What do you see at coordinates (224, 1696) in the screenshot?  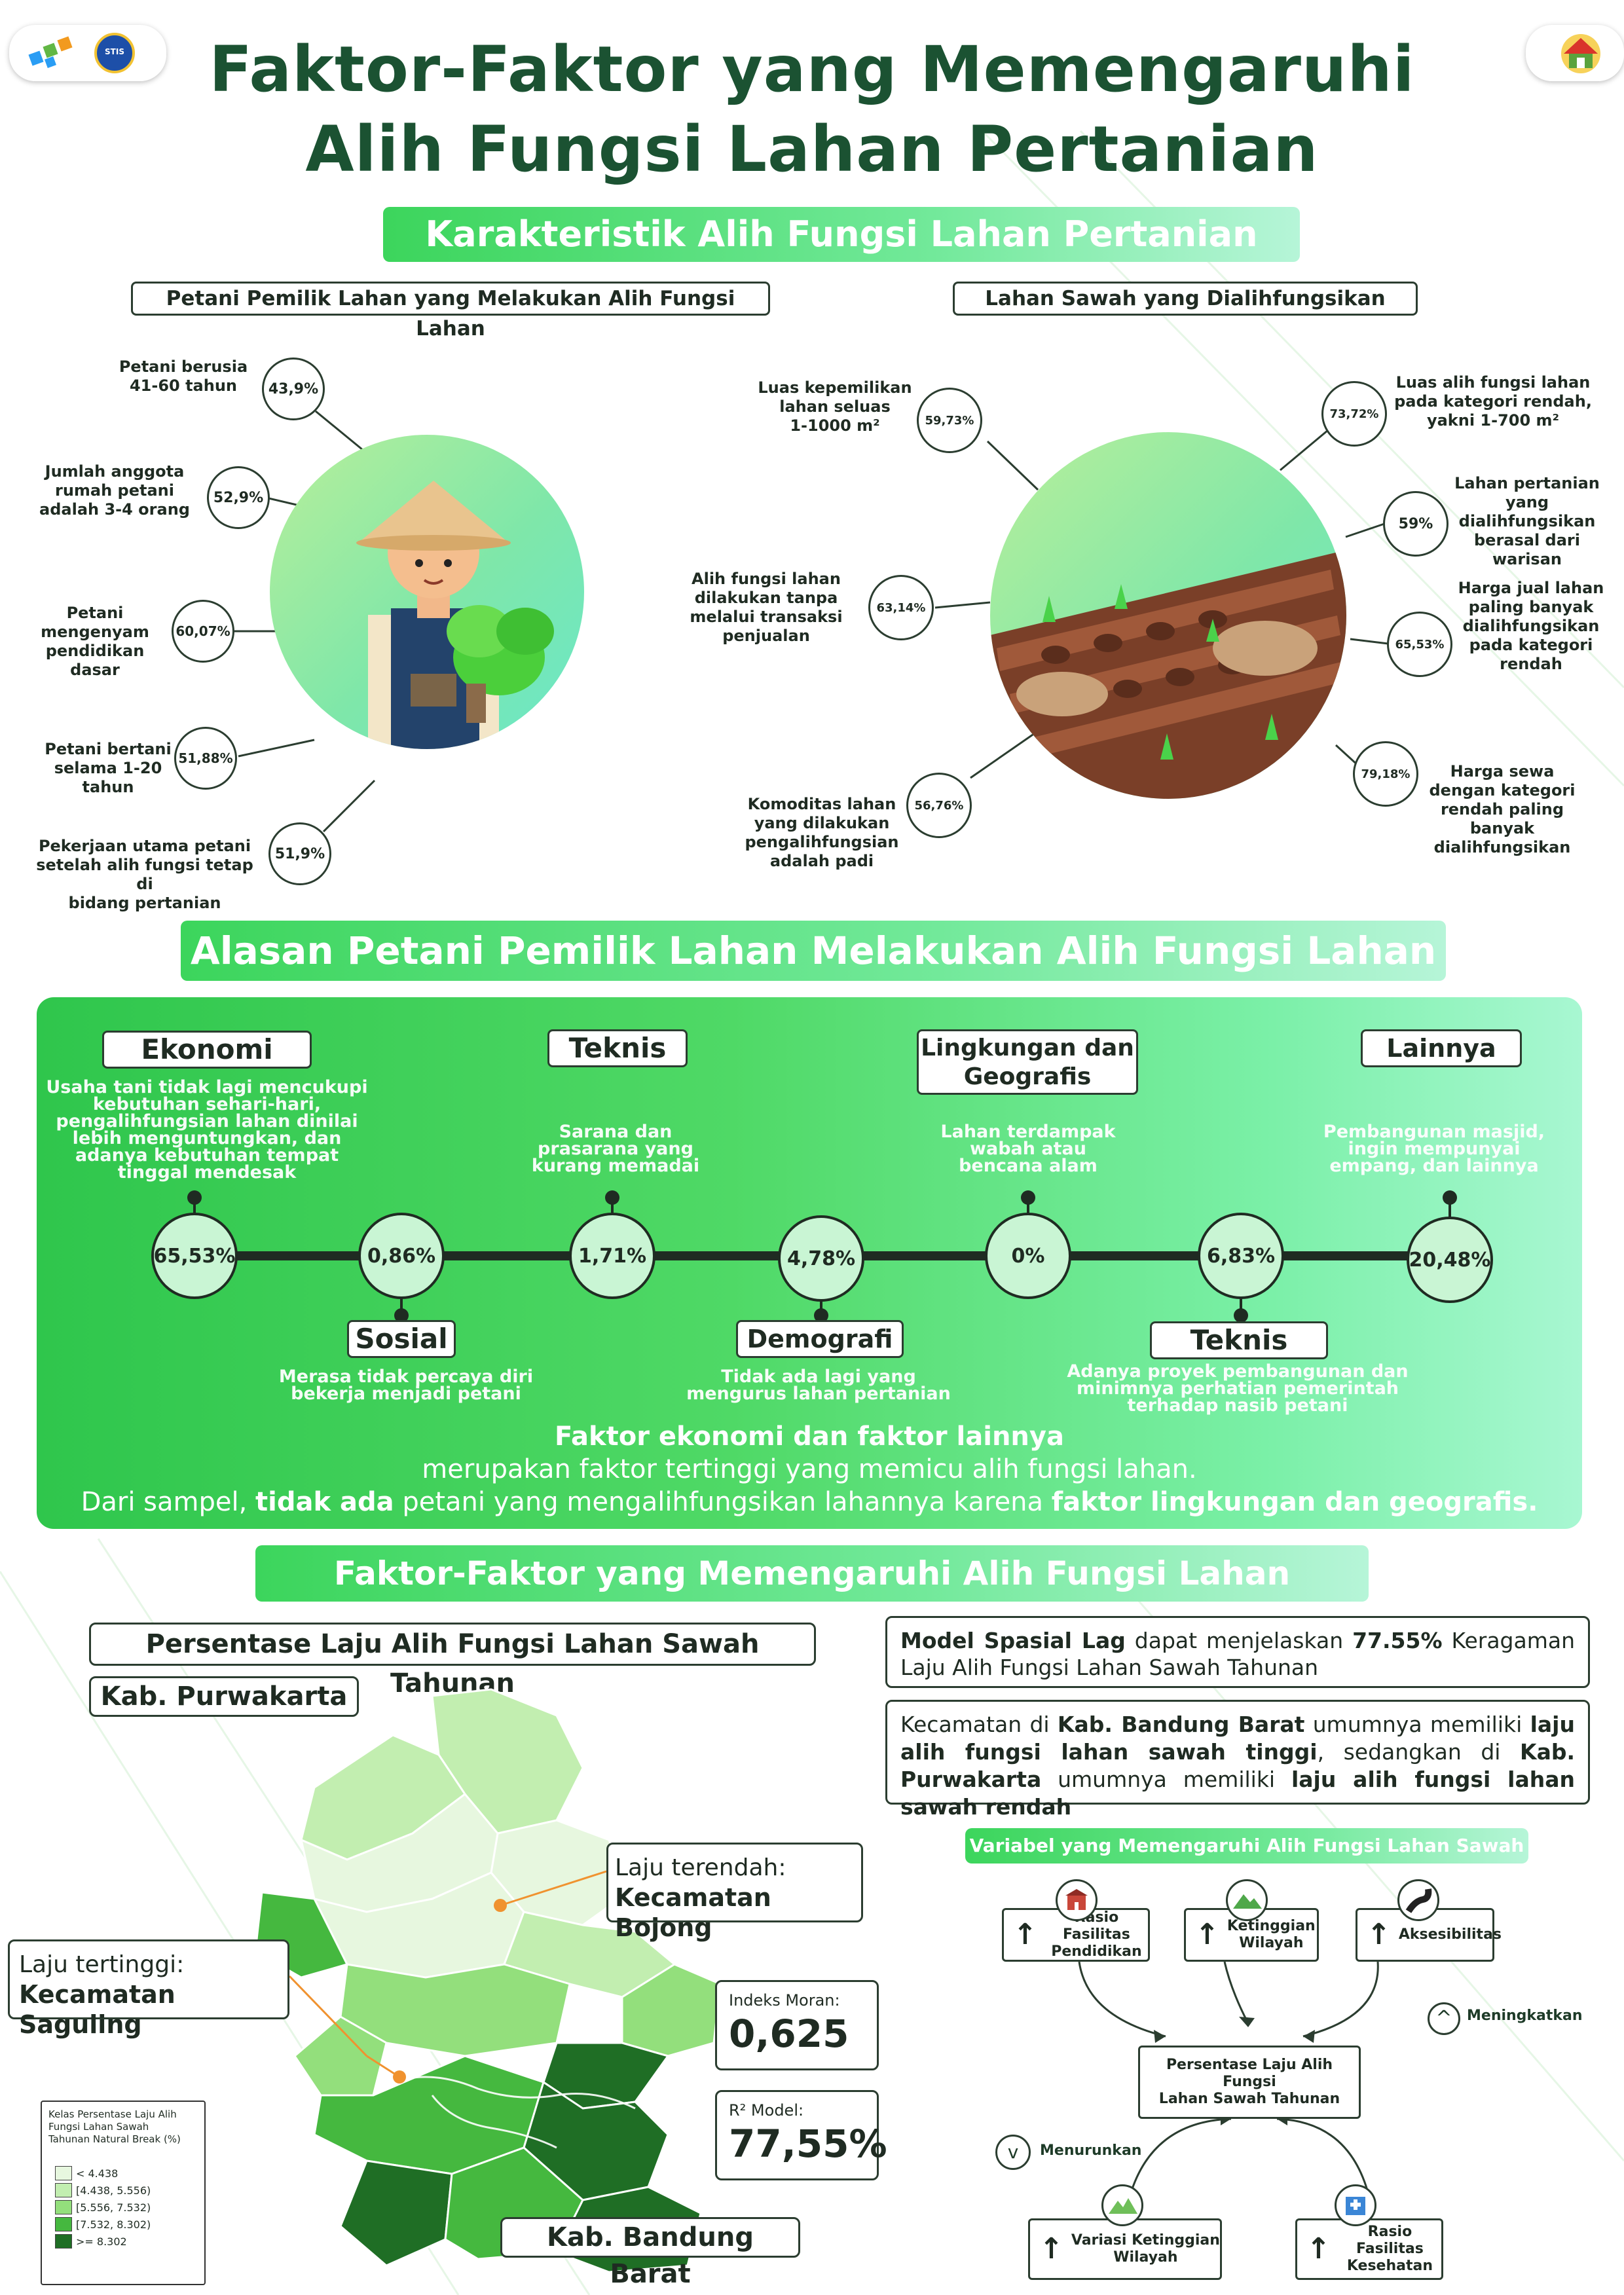 I see `kab-purwakarta-label: Kab. Purwakarta` at bounding box center [224, 1696].